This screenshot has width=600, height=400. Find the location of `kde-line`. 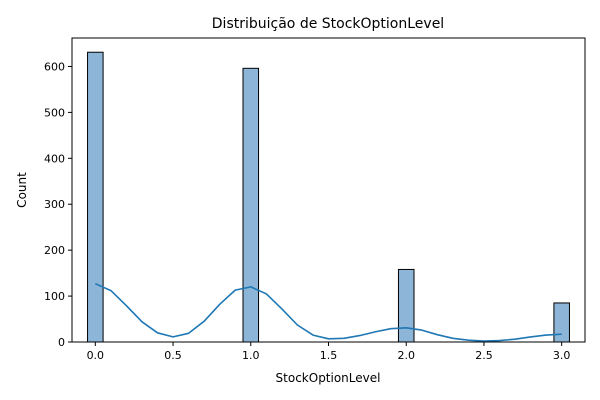

kde-line is located at coordinates (328, 312).